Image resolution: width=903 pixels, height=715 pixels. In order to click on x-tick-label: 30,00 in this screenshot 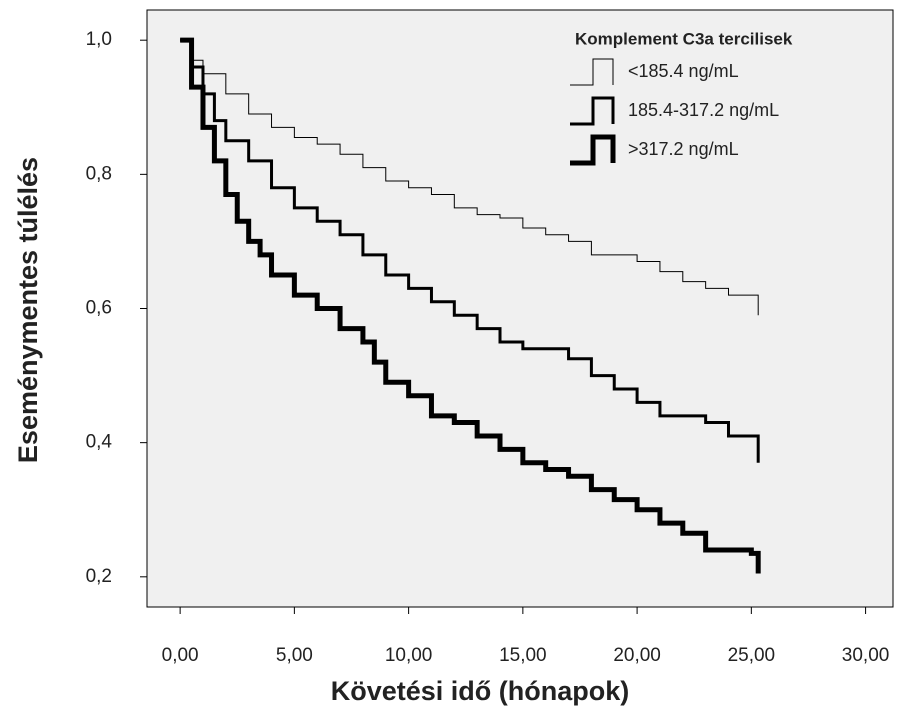, I will do `click(866, 655)`.